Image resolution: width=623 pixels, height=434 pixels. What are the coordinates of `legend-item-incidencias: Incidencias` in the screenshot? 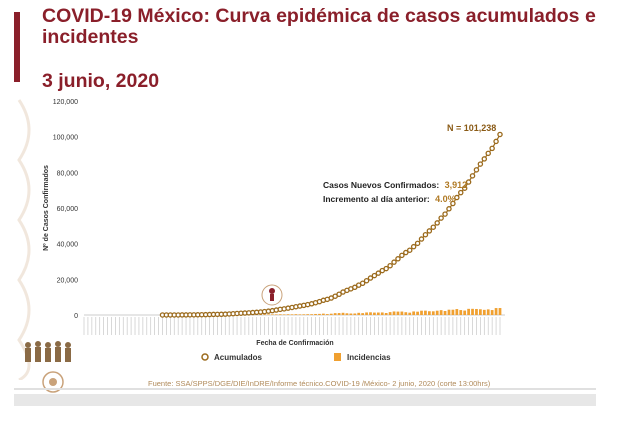 It's located at (362, 357).